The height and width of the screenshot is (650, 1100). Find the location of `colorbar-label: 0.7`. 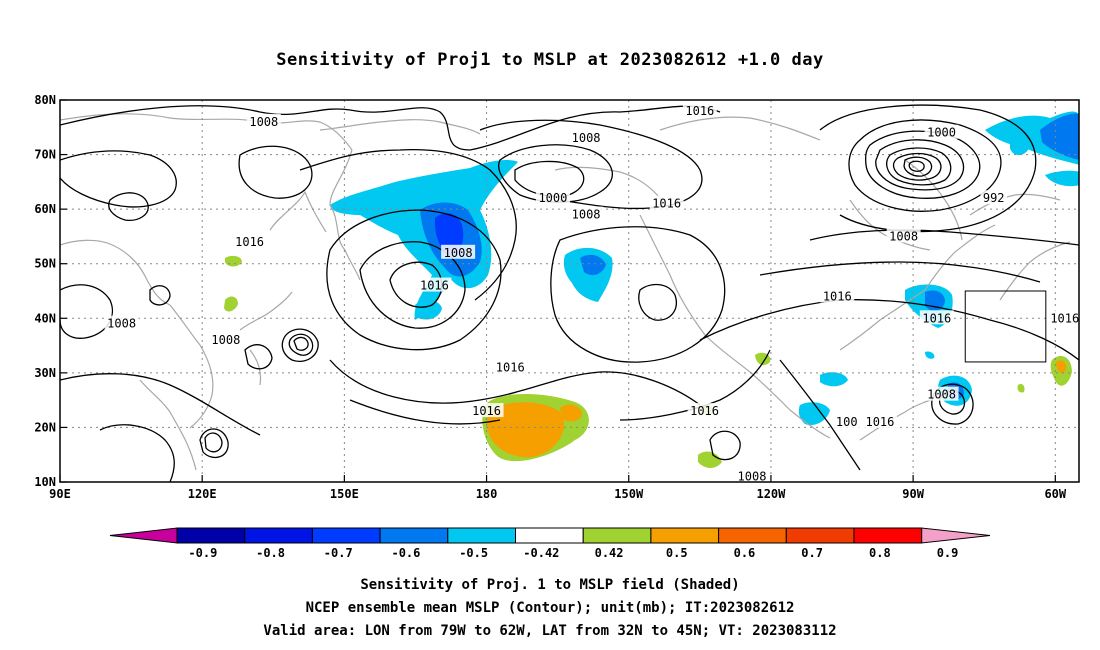

colorbar-label: 0.7 is located at coordinates (812, 553).